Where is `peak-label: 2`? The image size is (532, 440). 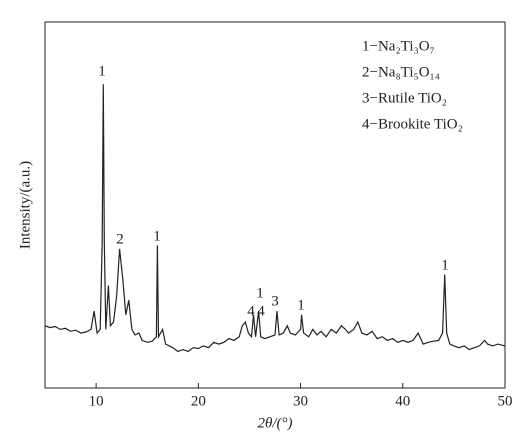
peak-label: 2 is located at coordinates (120, 239).